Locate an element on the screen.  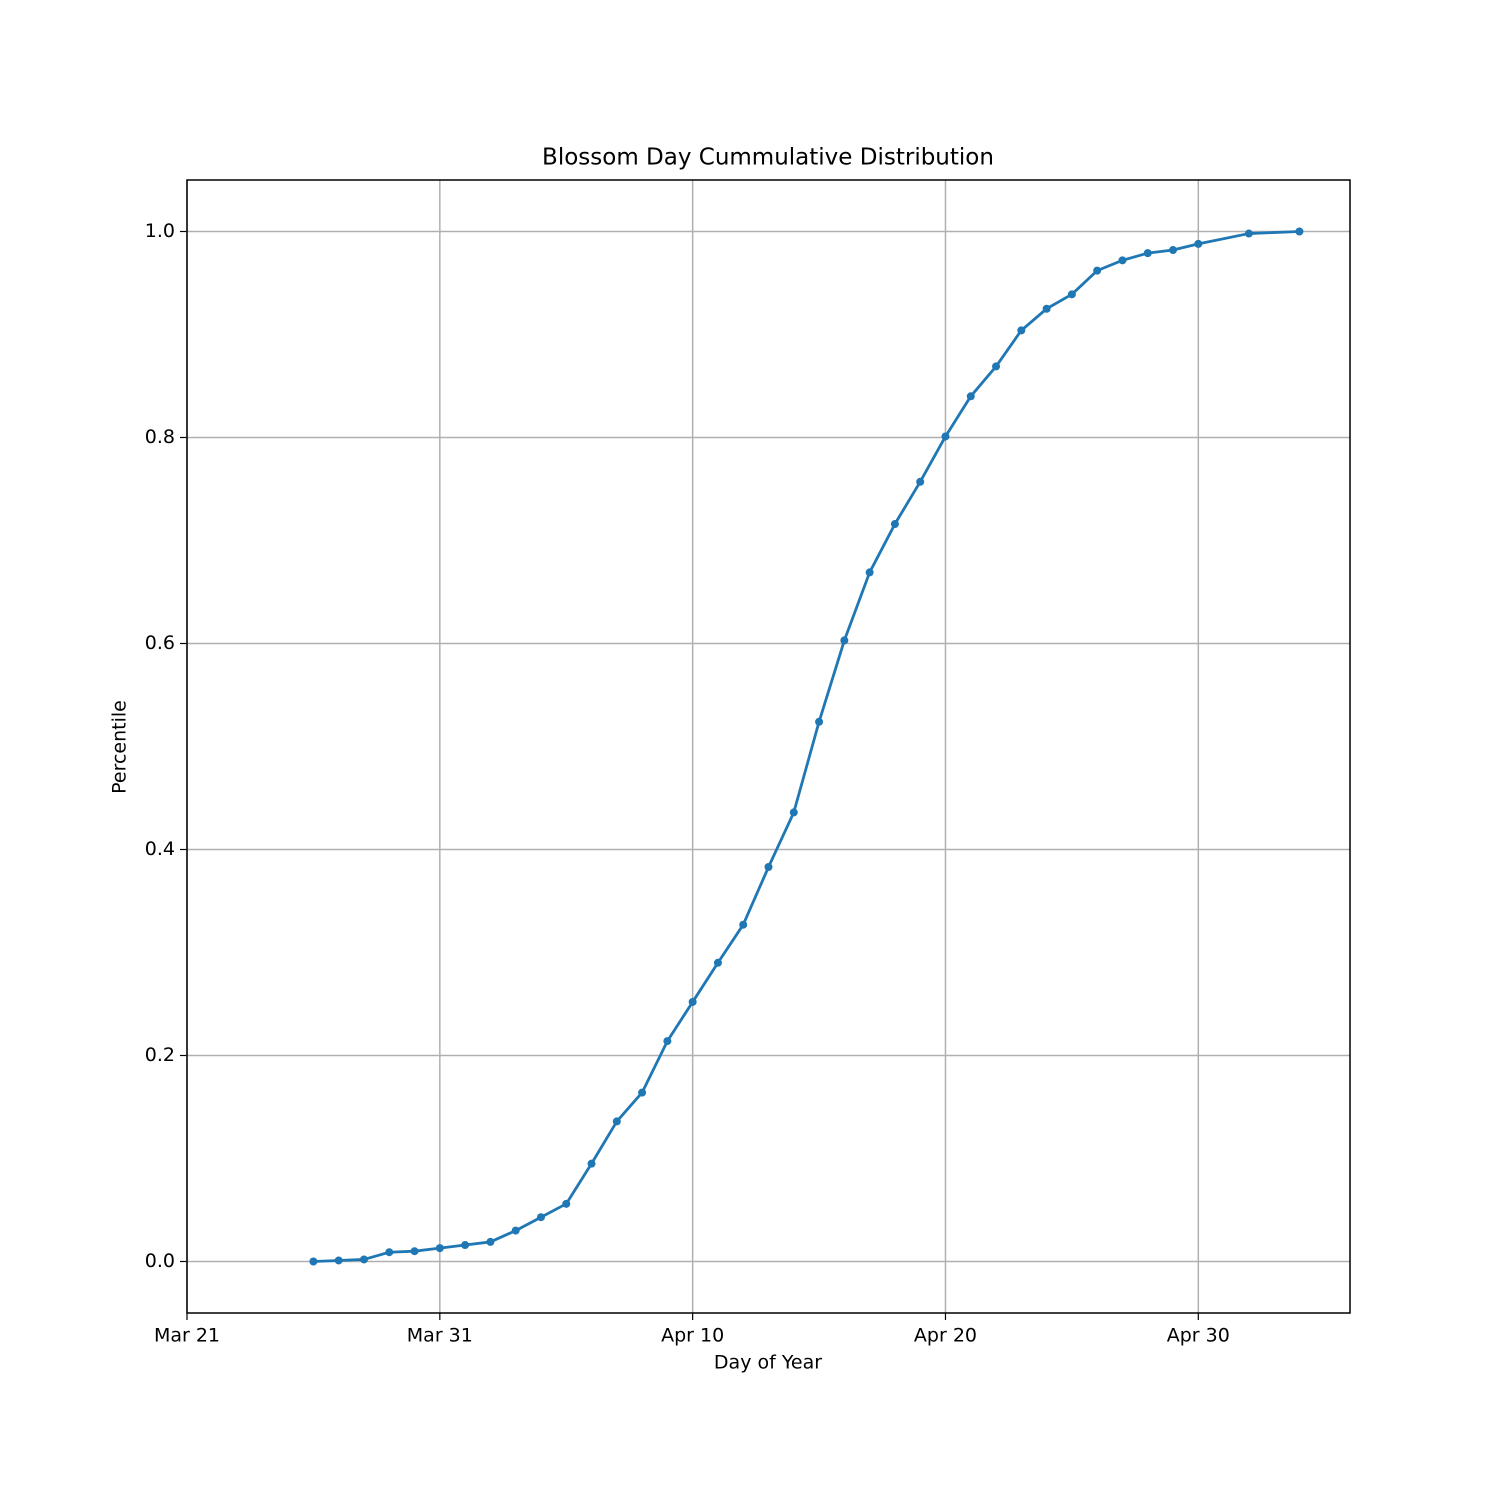
x-tick-label: Apr 20 is located at coordinates (945, 1336).